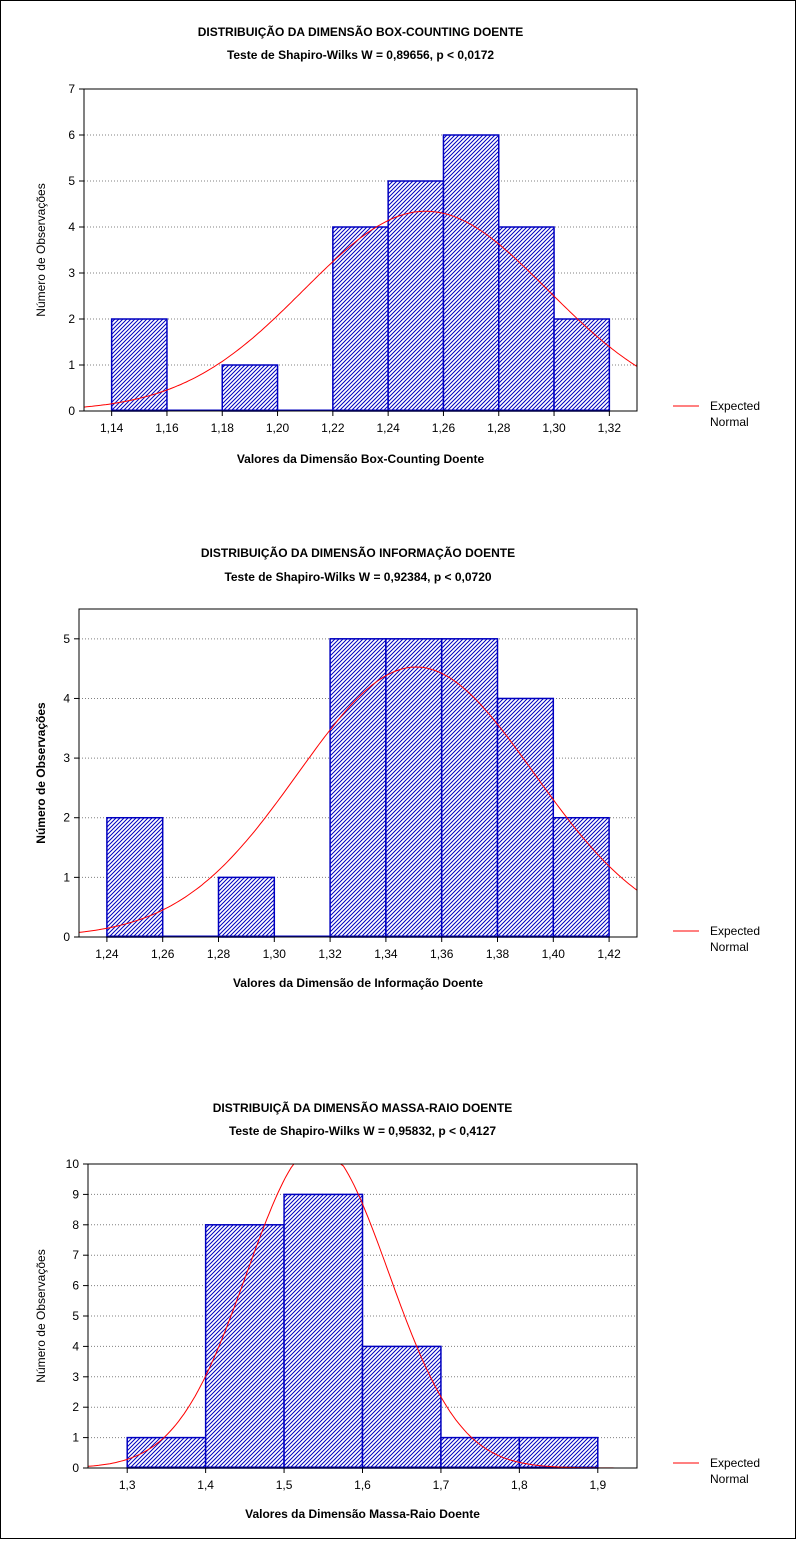 The image size is (796, 1543). I want to click on y-tick-label: 8, so click(75, 1225).